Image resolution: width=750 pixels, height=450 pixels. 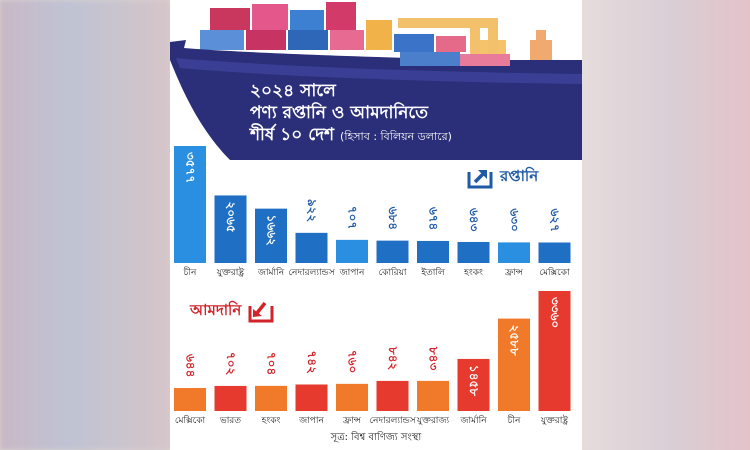 I want to click on export-category-label: হংকং, so click(x=473, y=273).